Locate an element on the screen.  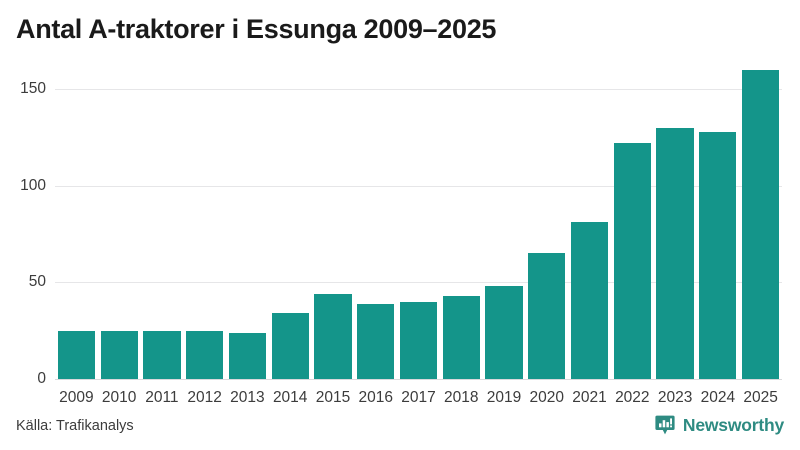
bar-2012 is located at coordinates (205, 354).